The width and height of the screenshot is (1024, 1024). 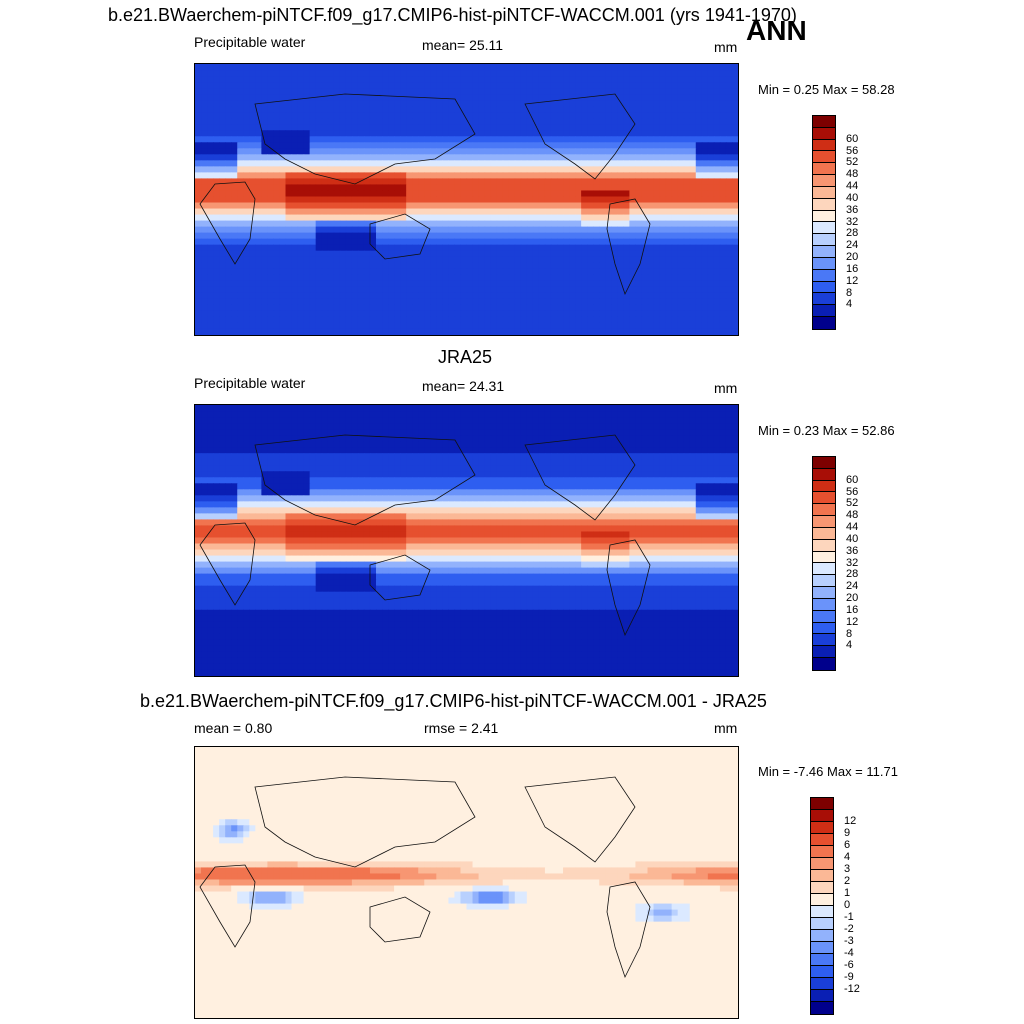 I want to click on colorbar-tick-label: 56, so click(x=852, y=491).